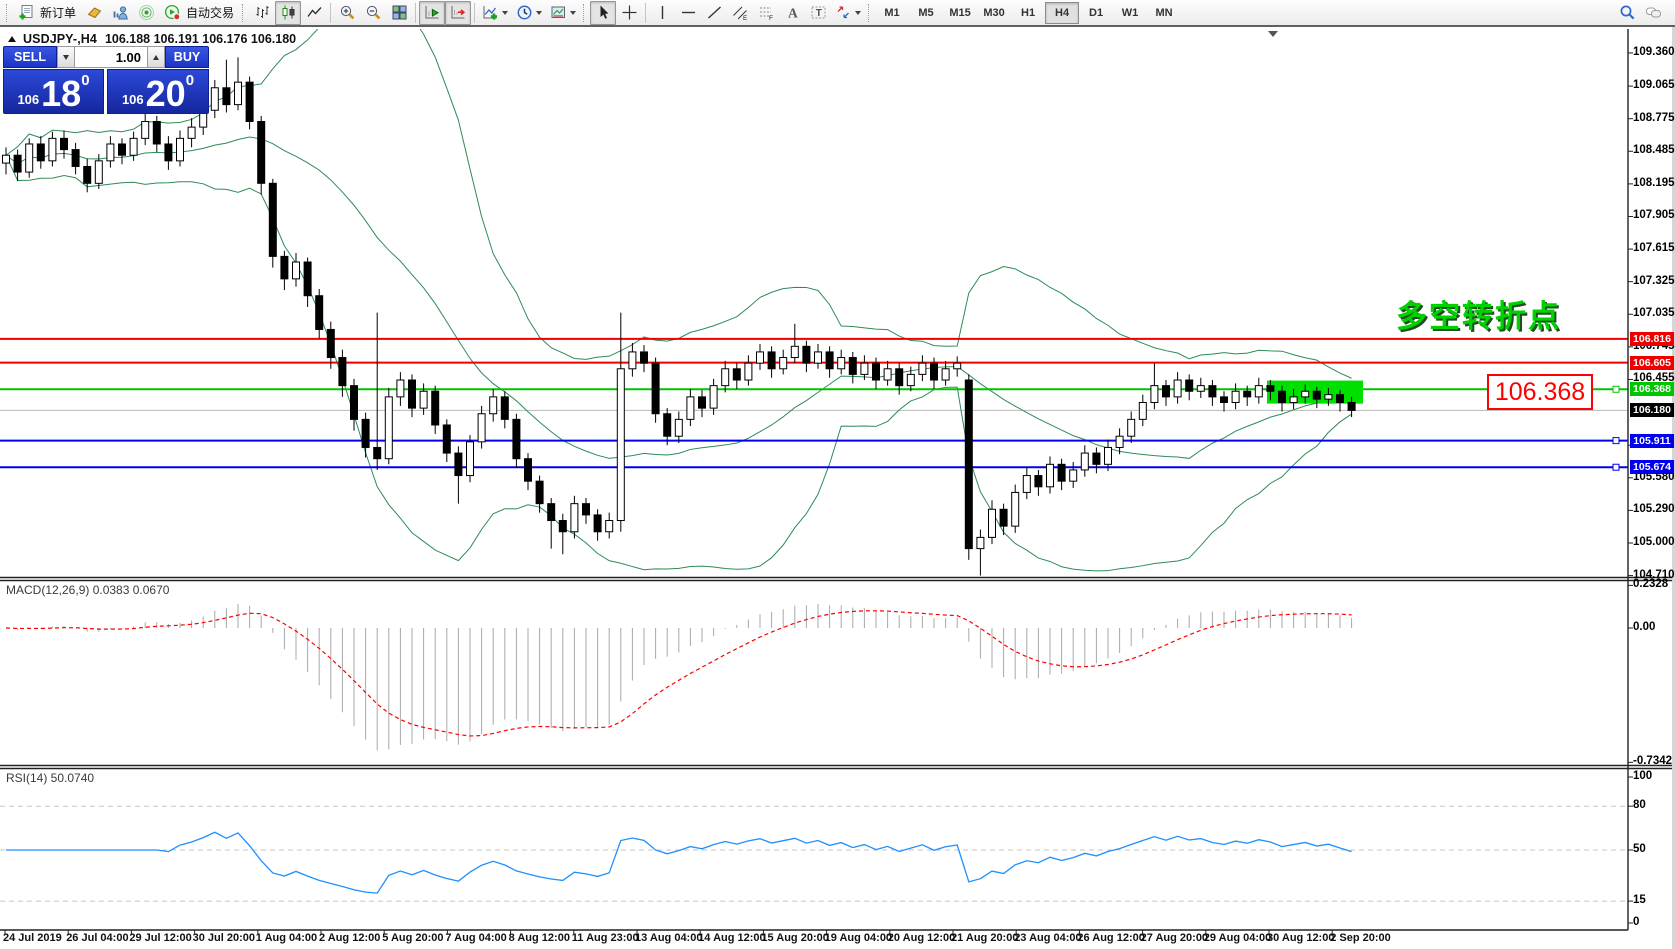 This screenshot has height=949, width=1675. What do you see at coordinates (288, 12) in the screenshot?
I see `candlestick-chart-button` at bounding box center [288, 12].